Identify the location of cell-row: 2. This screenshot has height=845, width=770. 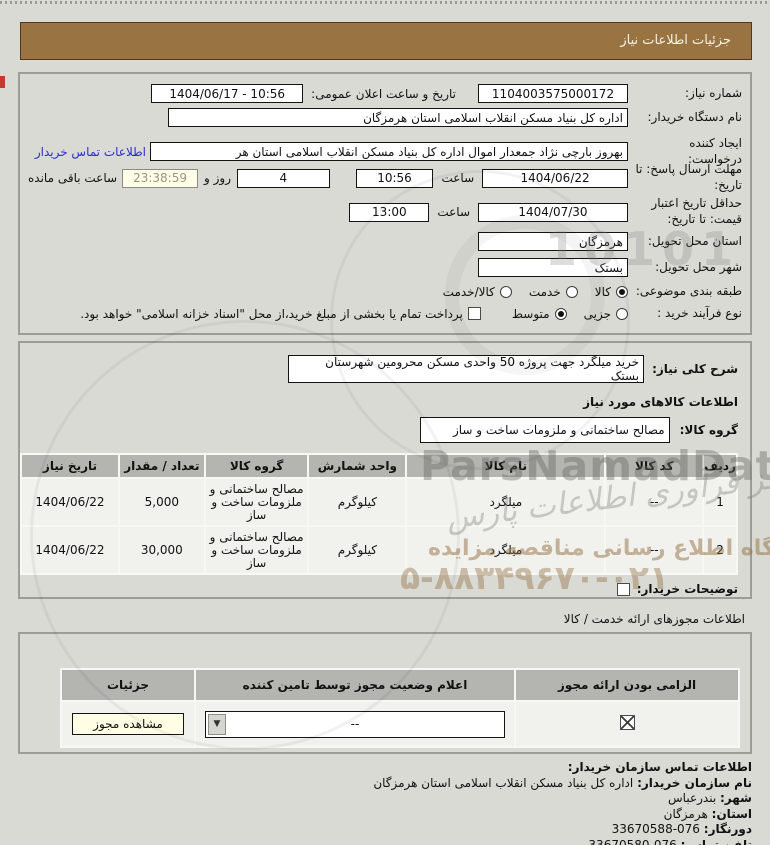
(720, 550).